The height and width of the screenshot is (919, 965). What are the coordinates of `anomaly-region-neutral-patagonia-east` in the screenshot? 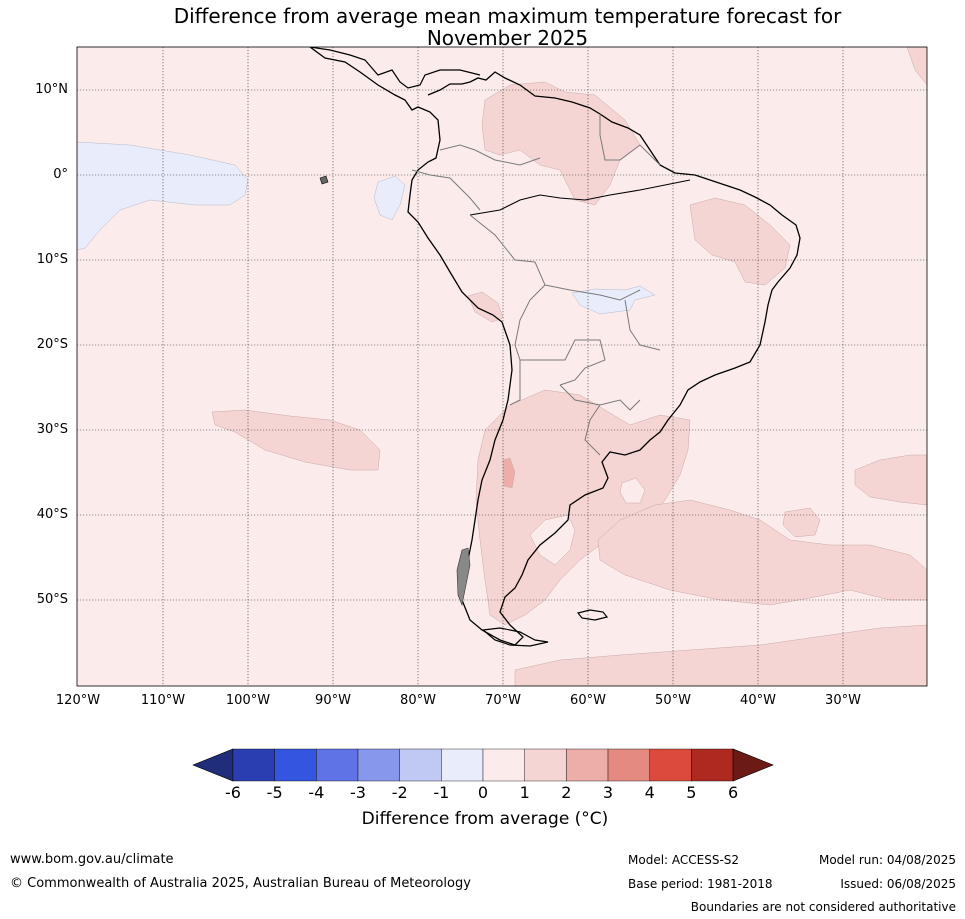 It's located at (552, 540).